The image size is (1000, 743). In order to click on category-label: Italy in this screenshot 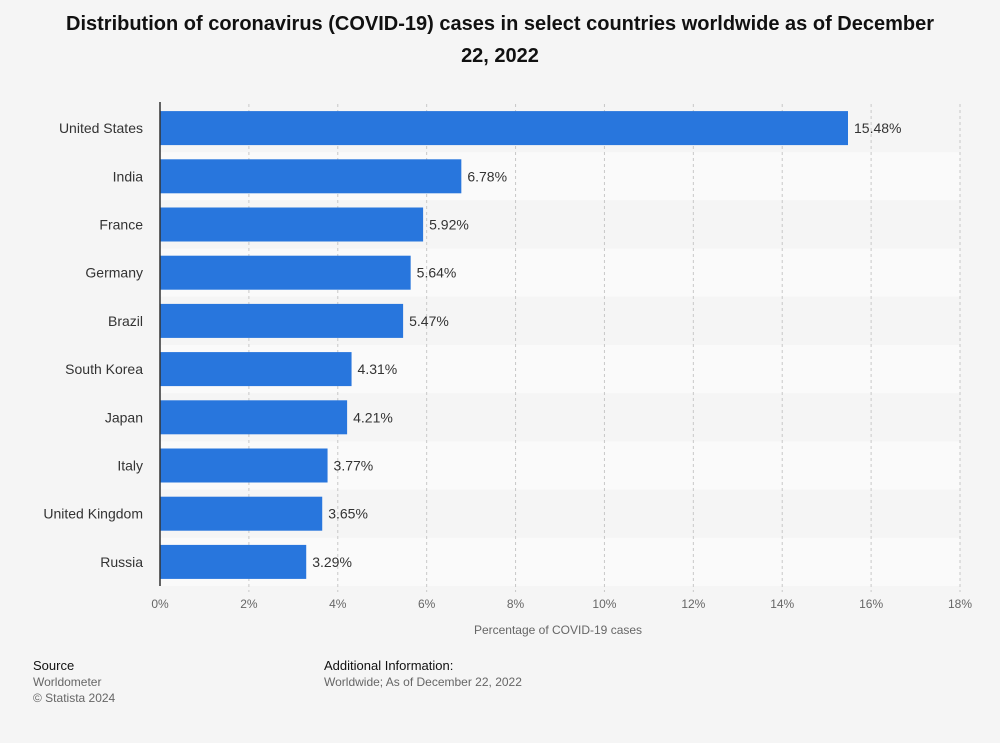, I will do `click(130, 466)`.